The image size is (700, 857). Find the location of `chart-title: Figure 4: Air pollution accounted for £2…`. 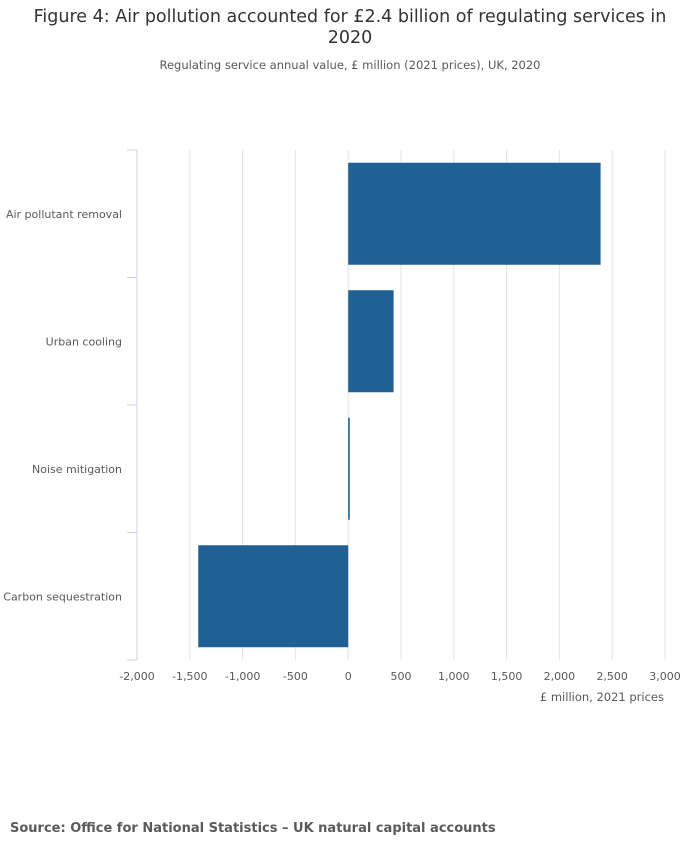

chart-title: Figure 4: Air pollution accounted for £2… is located at coordinates (350, 27).